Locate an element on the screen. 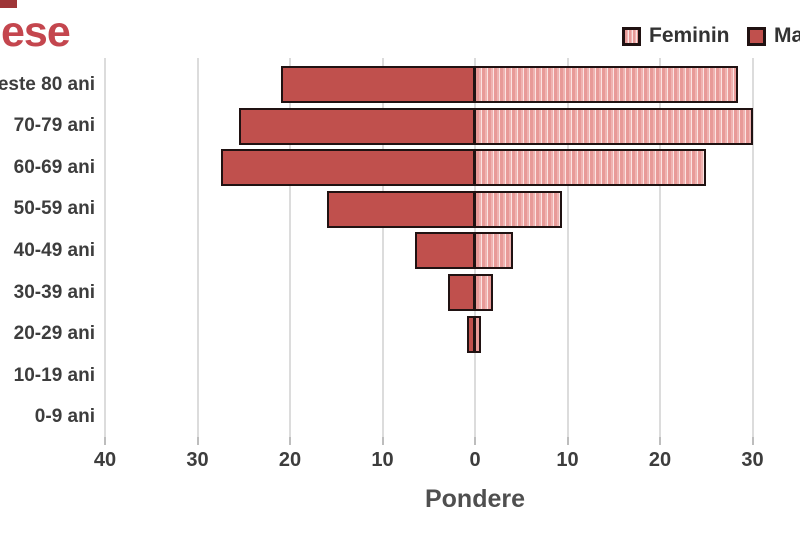 This screenshot has height=534, width=800. masculin-swatch-icon is located at coordinates (756, 36).